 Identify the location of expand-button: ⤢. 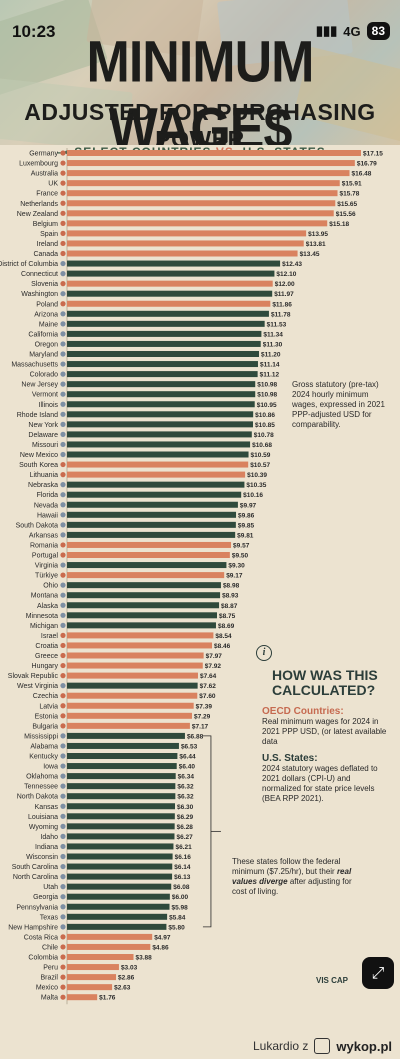
(378, 973).